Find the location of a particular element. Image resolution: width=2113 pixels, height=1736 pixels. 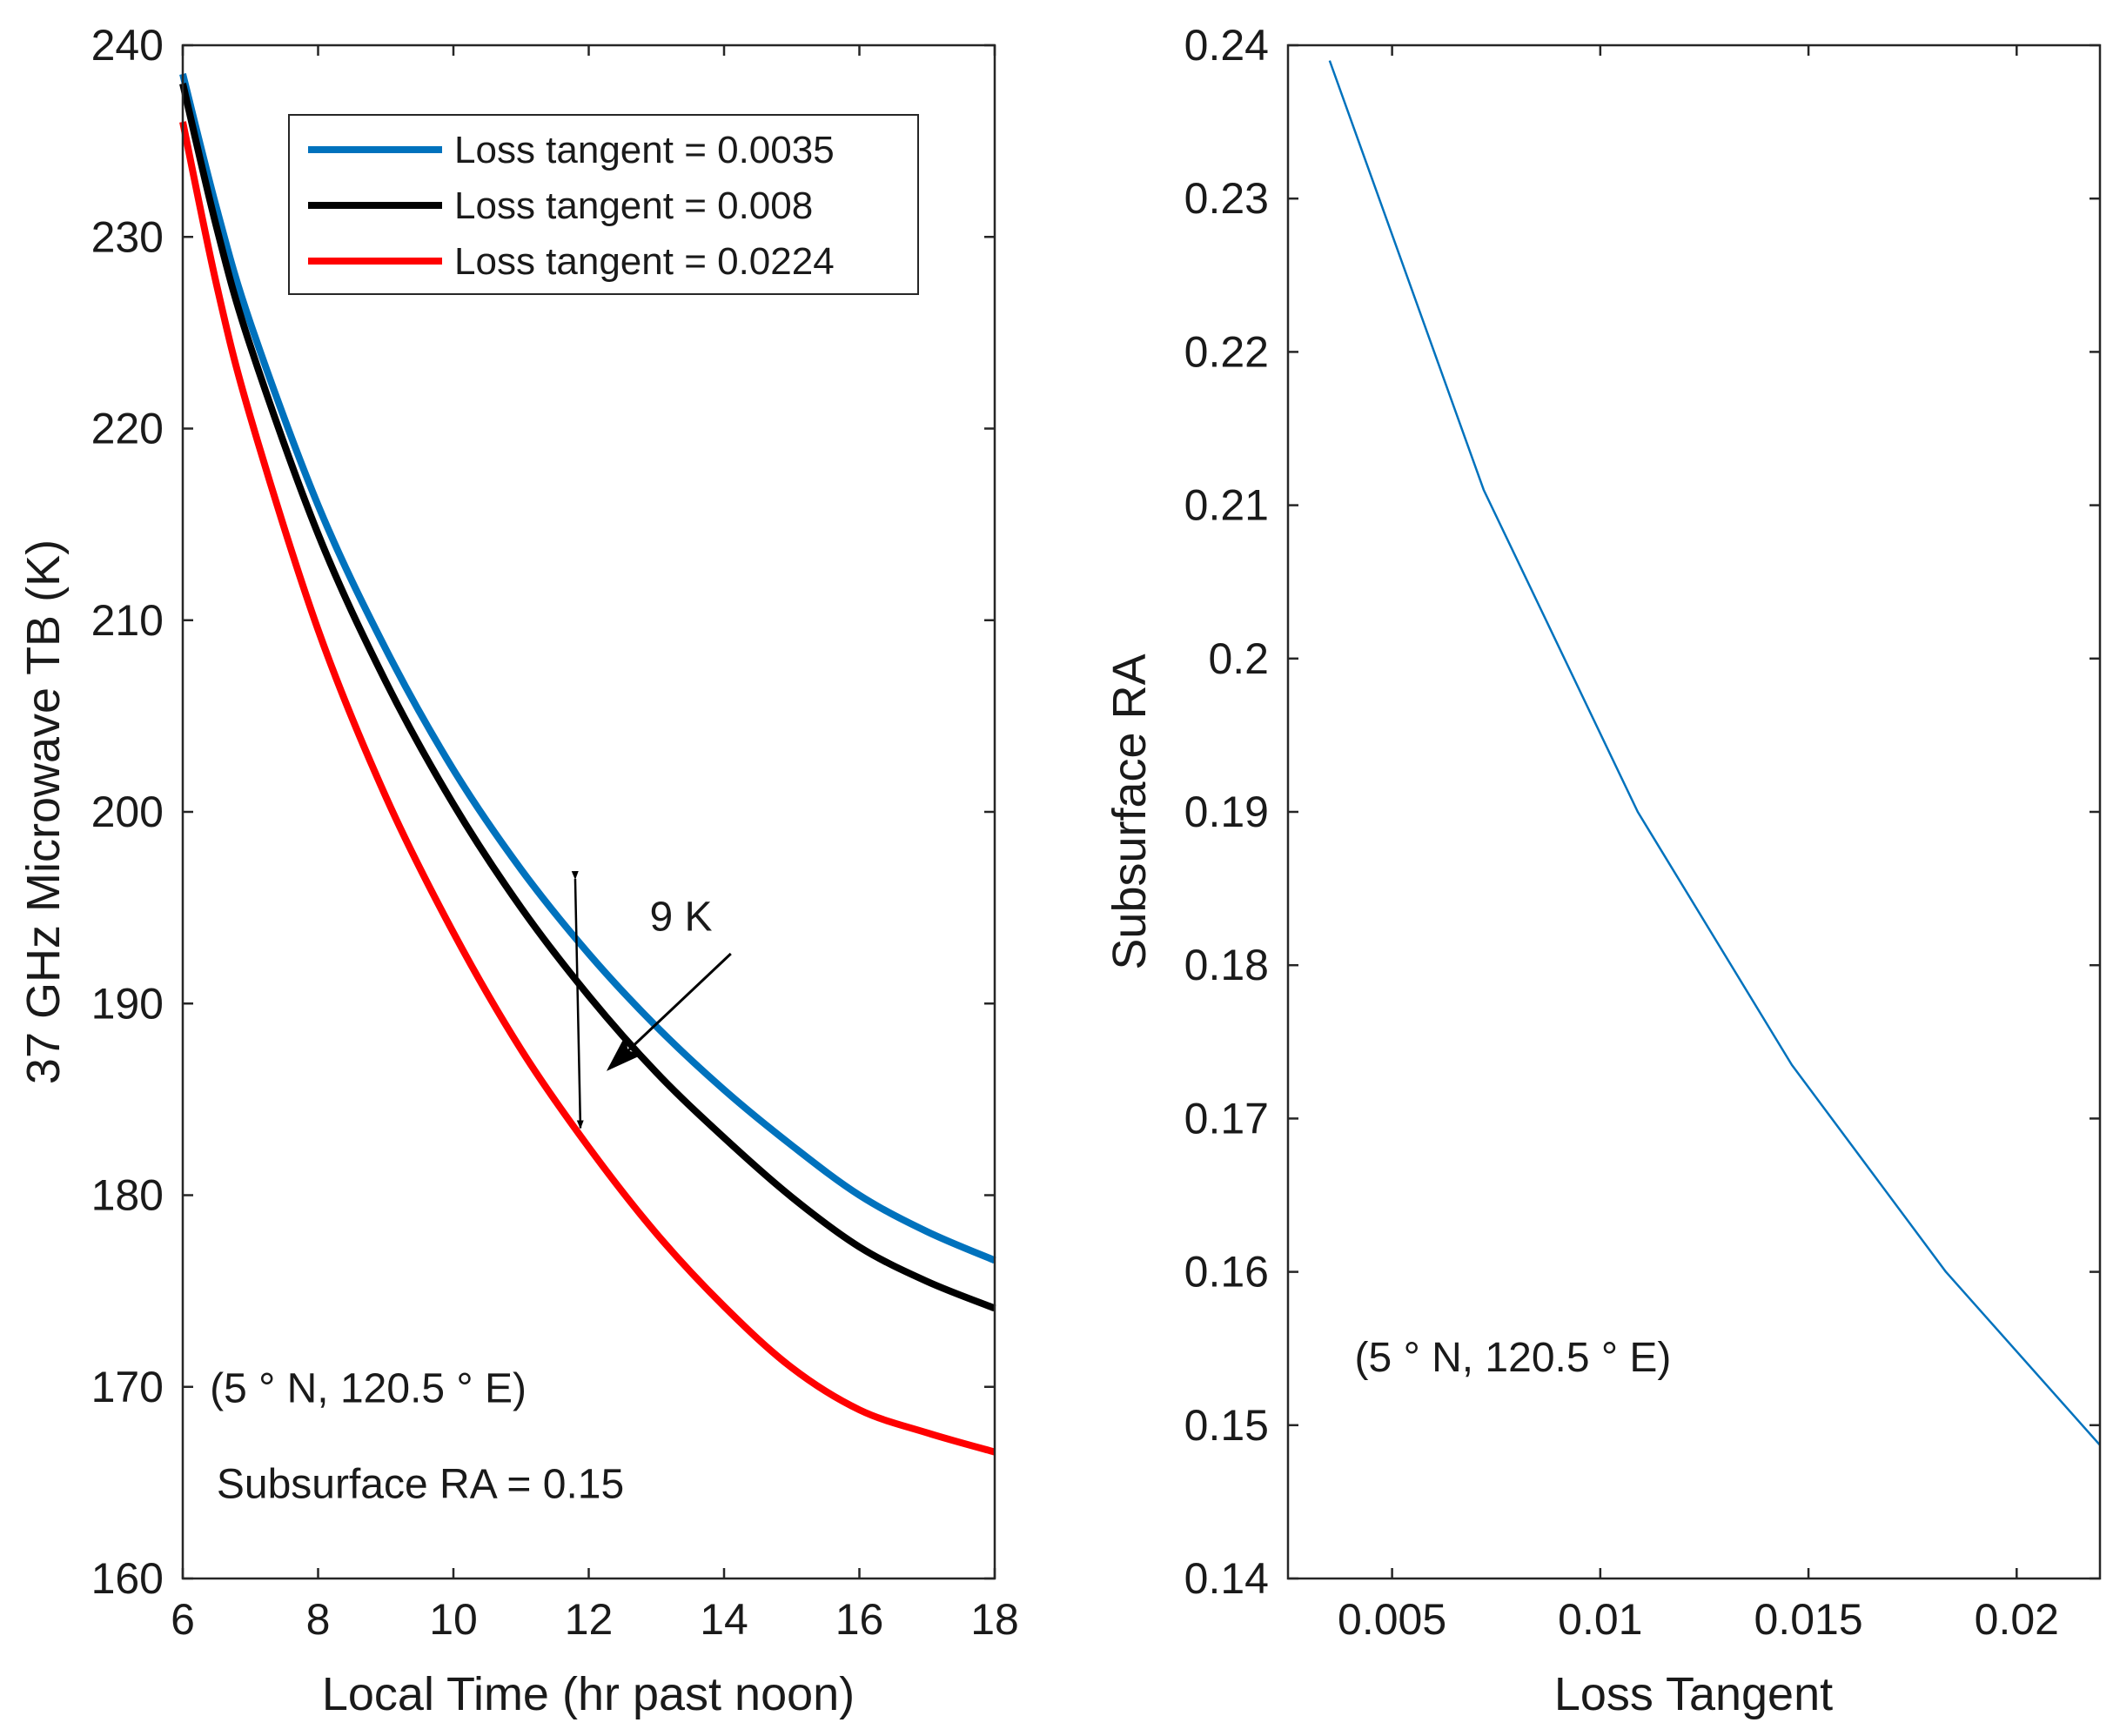

r-y-tick-label: 0.17 is located at coordinates (1226, 1118).